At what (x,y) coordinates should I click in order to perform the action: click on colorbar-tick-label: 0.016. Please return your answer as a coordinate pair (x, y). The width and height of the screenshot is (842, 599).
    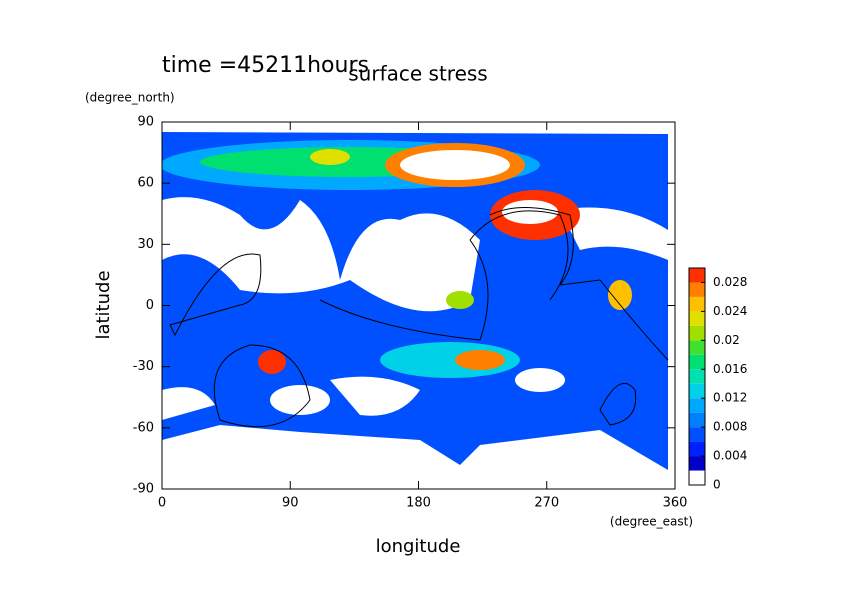
    Looking at the image, I should click on (730, 369).